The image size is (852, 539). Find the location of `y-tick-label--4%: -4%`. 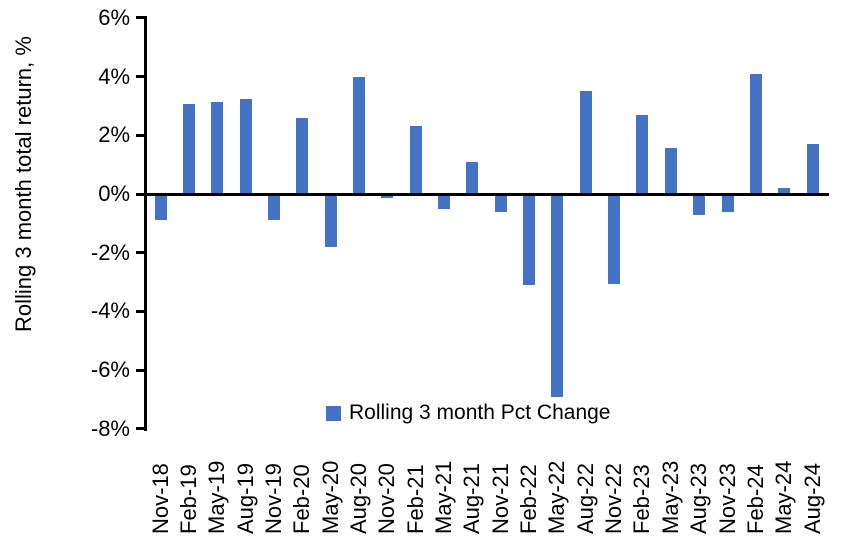

y-tick-label--4%: -4% is located at coordinates (110, 311).